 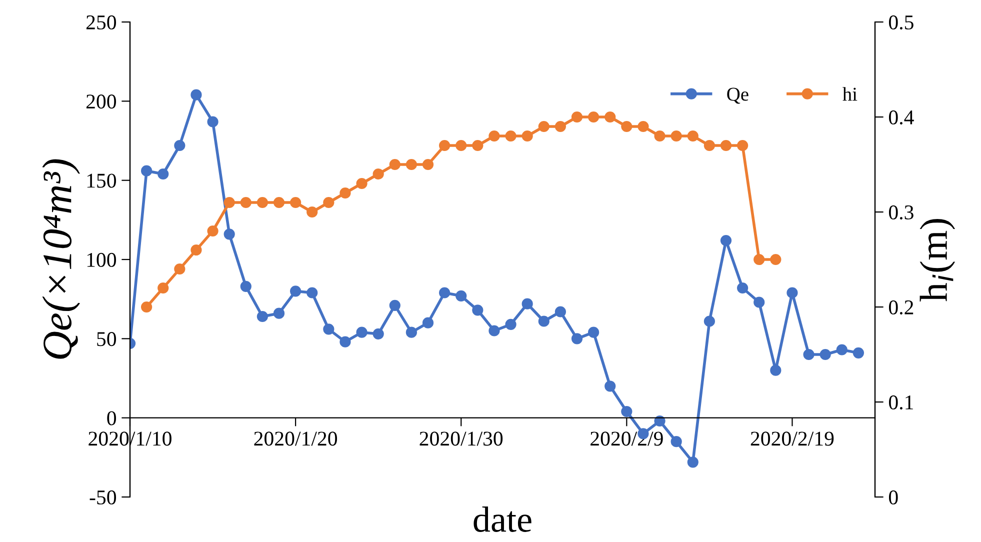 What do you see at coordinates (101, 259) in the screenshot?
I see `y-tick-label: 100` at bounding box center [101, 259].